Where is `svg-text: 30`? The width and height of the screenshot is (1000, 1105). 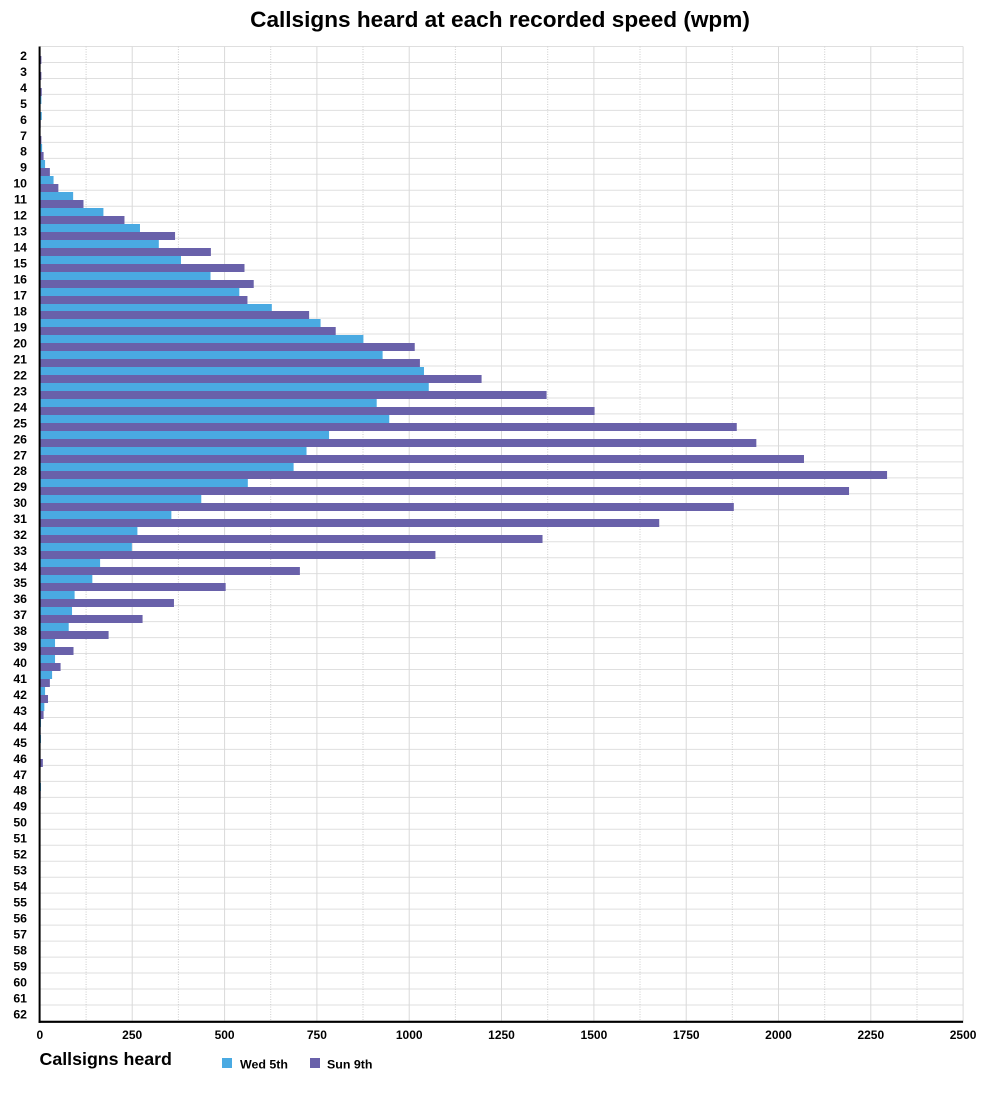
svg-text: 30 is located at coordinates (20, 503).